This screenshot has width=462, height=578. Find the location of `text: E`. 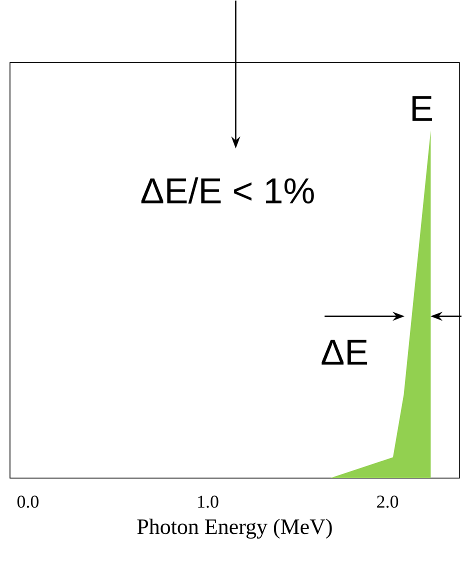

text: E is located at coordinates (422, 108).